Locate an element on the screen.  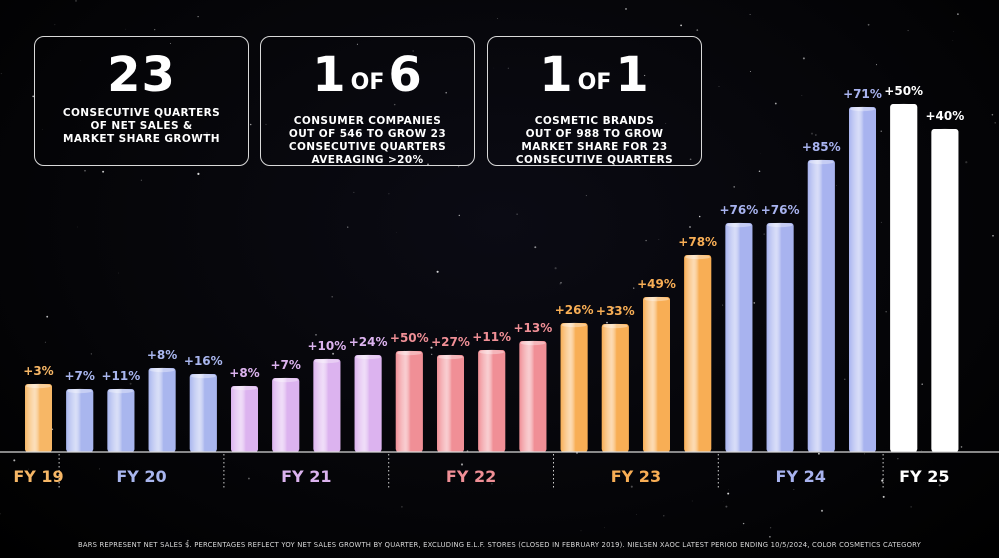
bar-value-label: +10% is located at coordinates (327, 346).